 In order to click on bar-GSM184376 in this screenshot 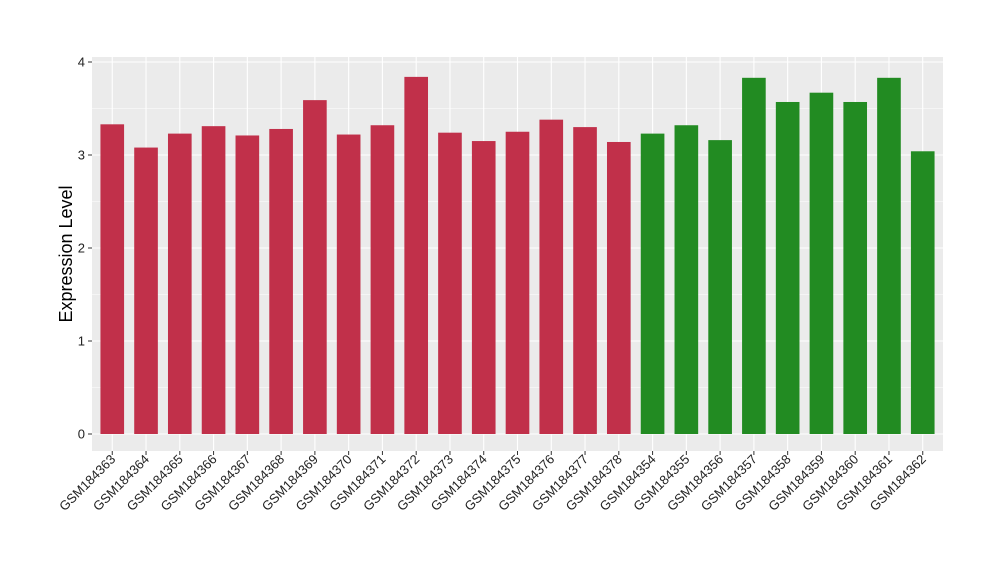, I will do `click(551, 276)`.